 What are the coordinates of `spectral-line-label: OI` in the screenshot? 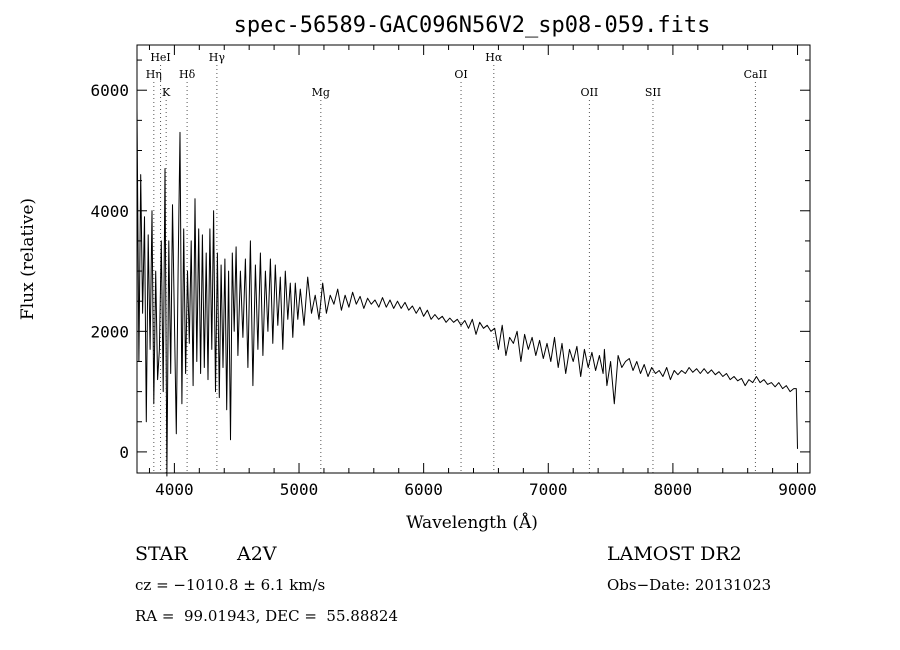 It's located at (460, 74).